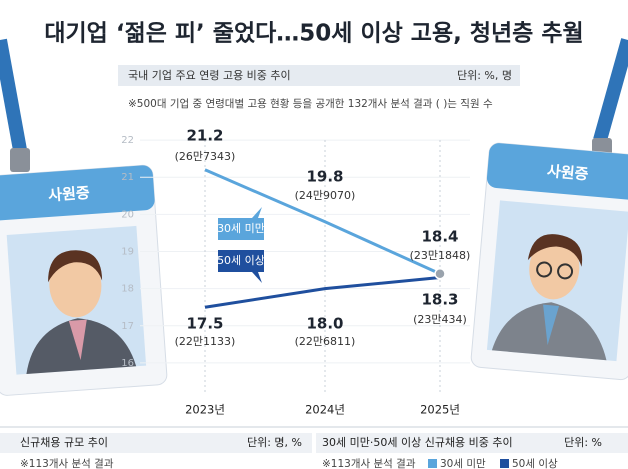 The height and width of the screenshot is (469, 628). What do you see at coordinates (319, 75) in the screenshot?
I see `subtitle-bar` at bounding box center [319, 75].